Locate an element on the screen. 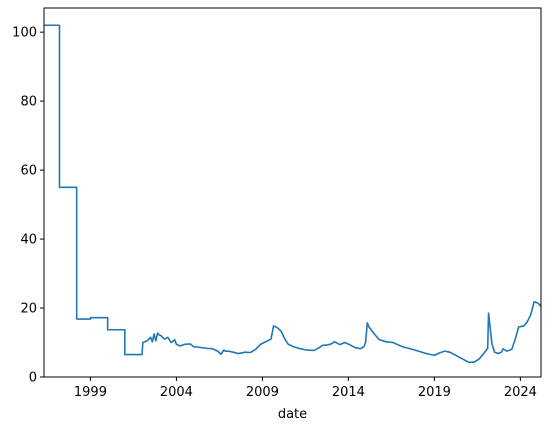 The width and height of the screenshot is (552, 432). x-tick-label: 2024 is located at coordinates (520, 392).